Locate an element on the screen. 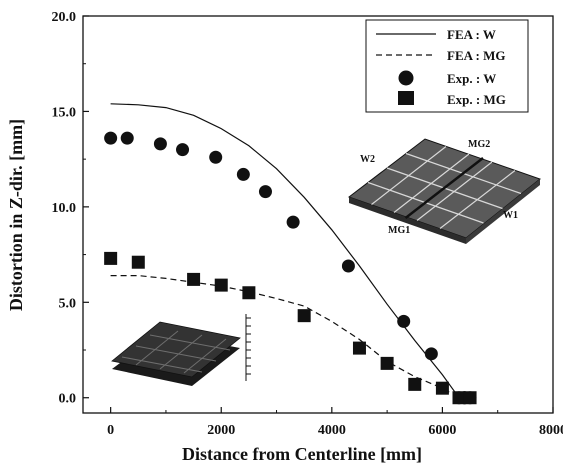 This screenshot has height=464, width=563. legend: FEA : W FEA : MG Exp. : W Exp. : MG is located at coordinates (447, 66).